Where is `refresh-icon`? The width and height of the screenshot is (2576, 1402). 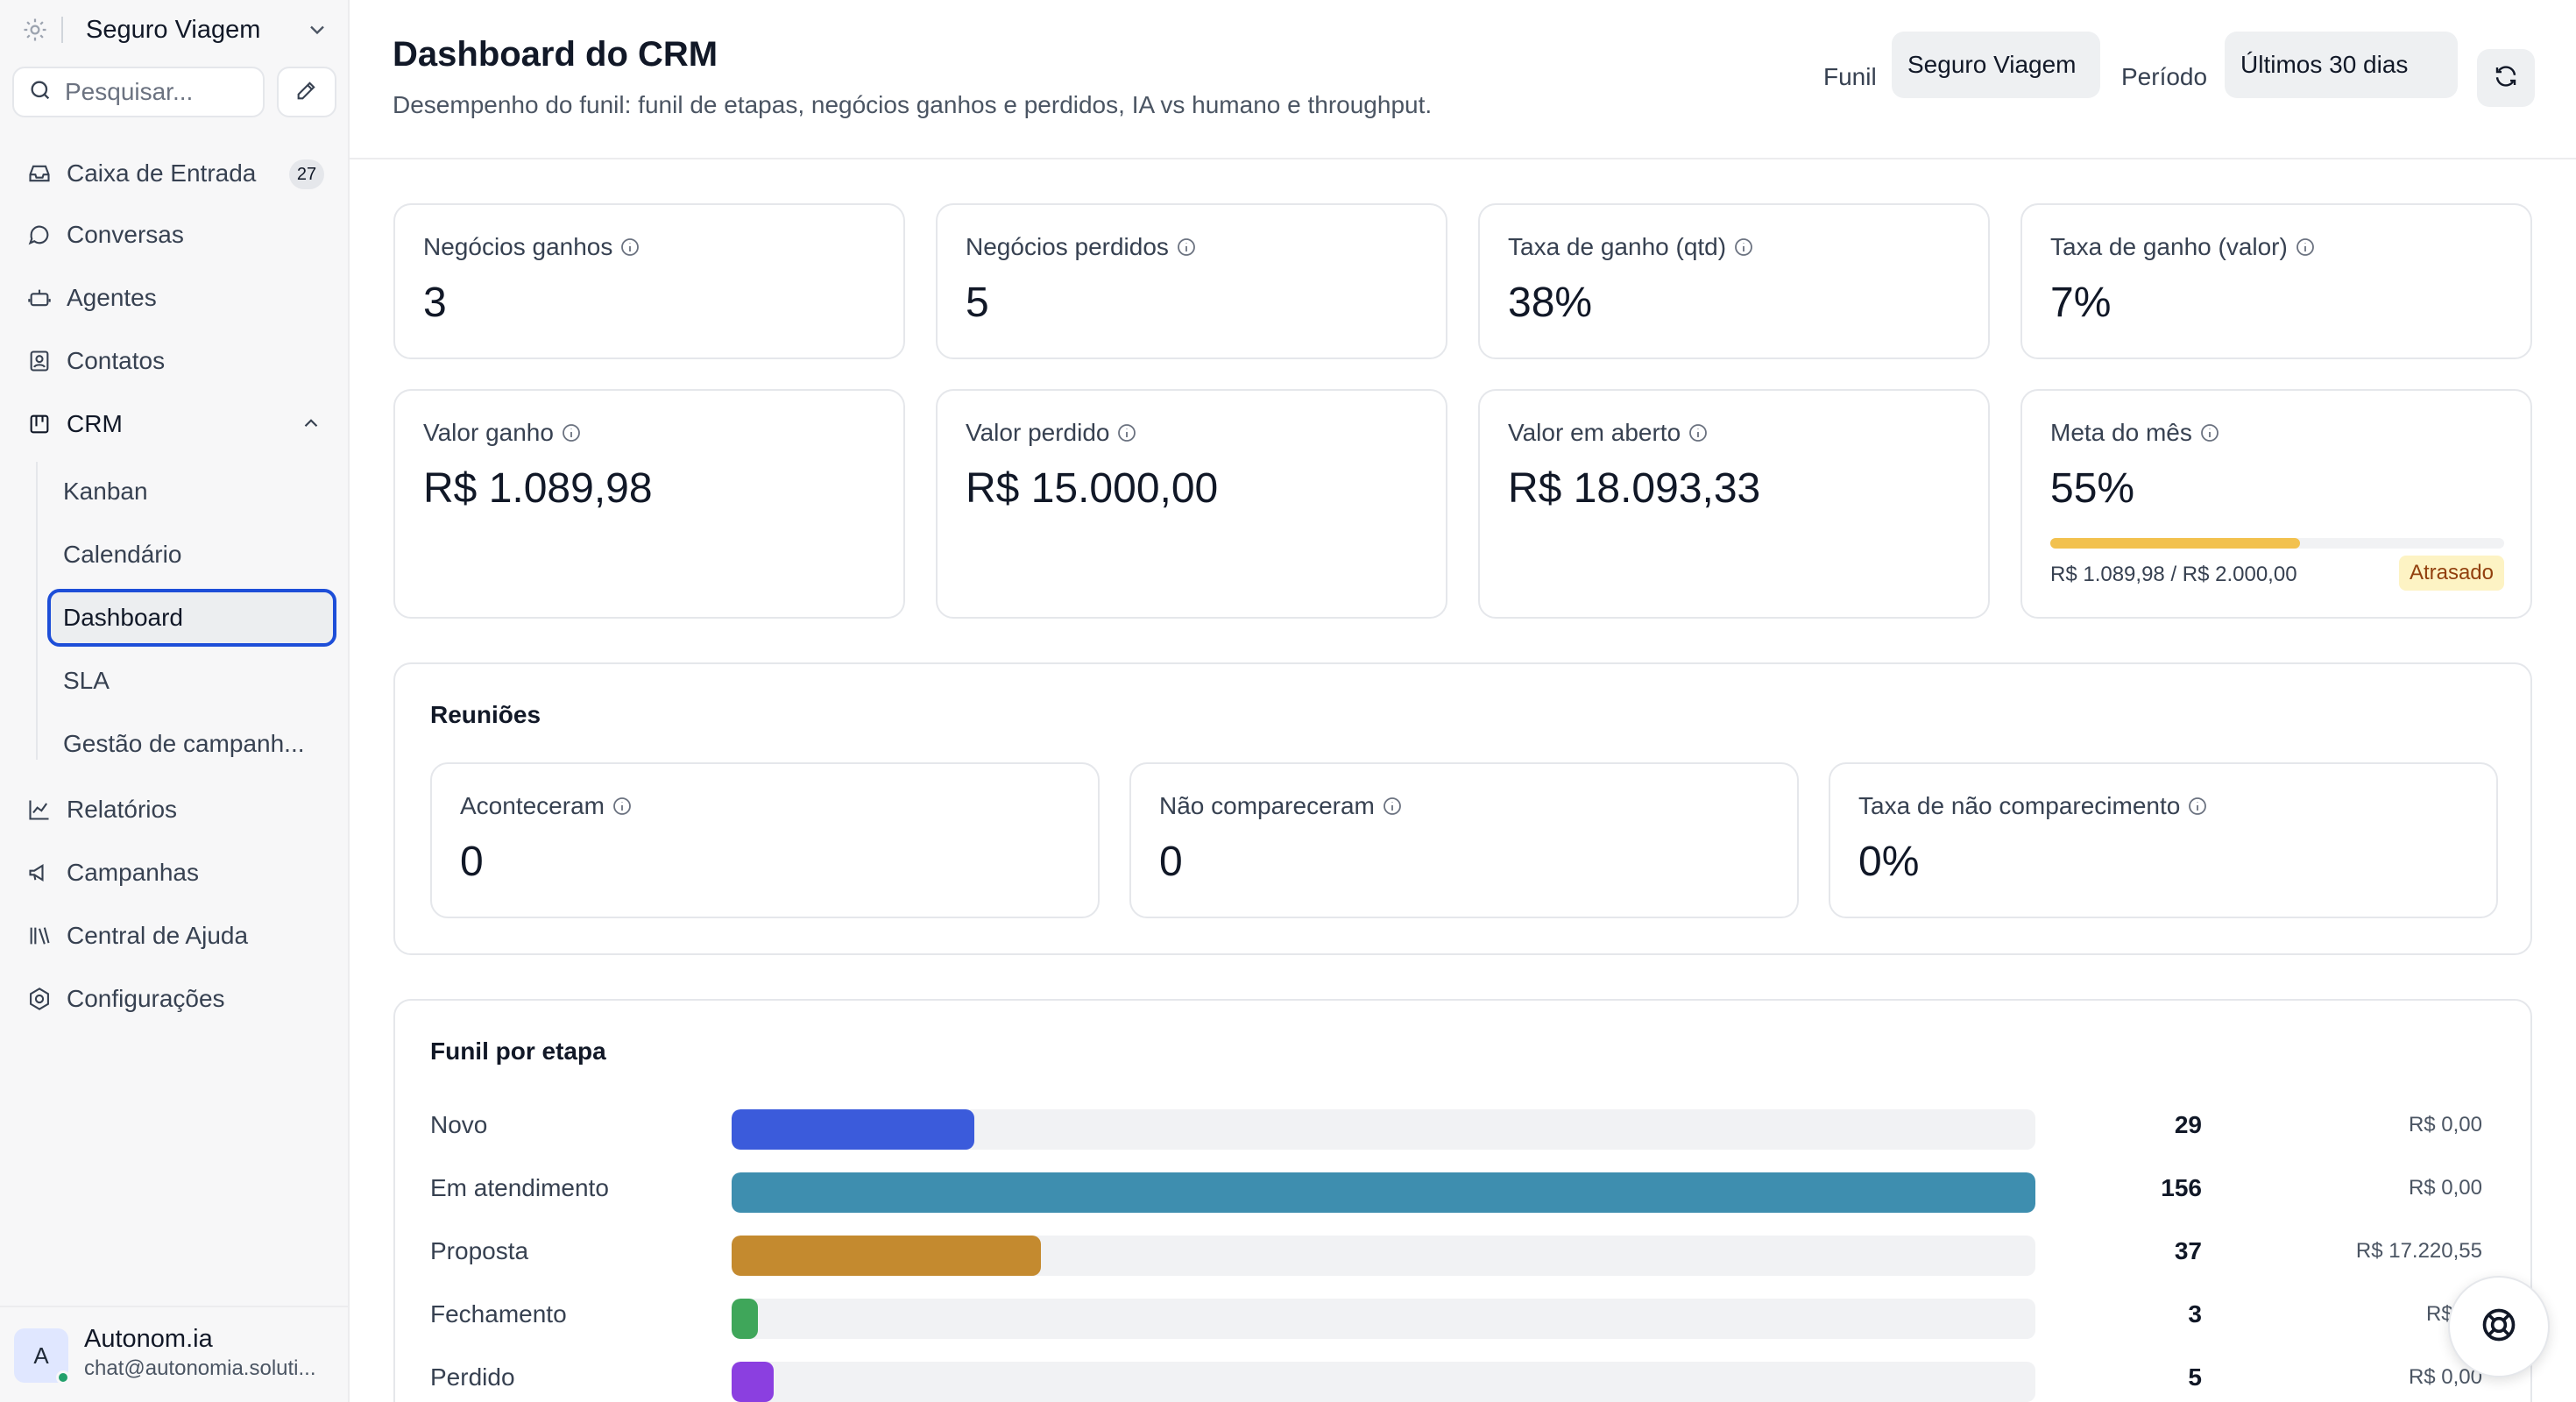 refresh-icon is located at coordinates (2506, 78).